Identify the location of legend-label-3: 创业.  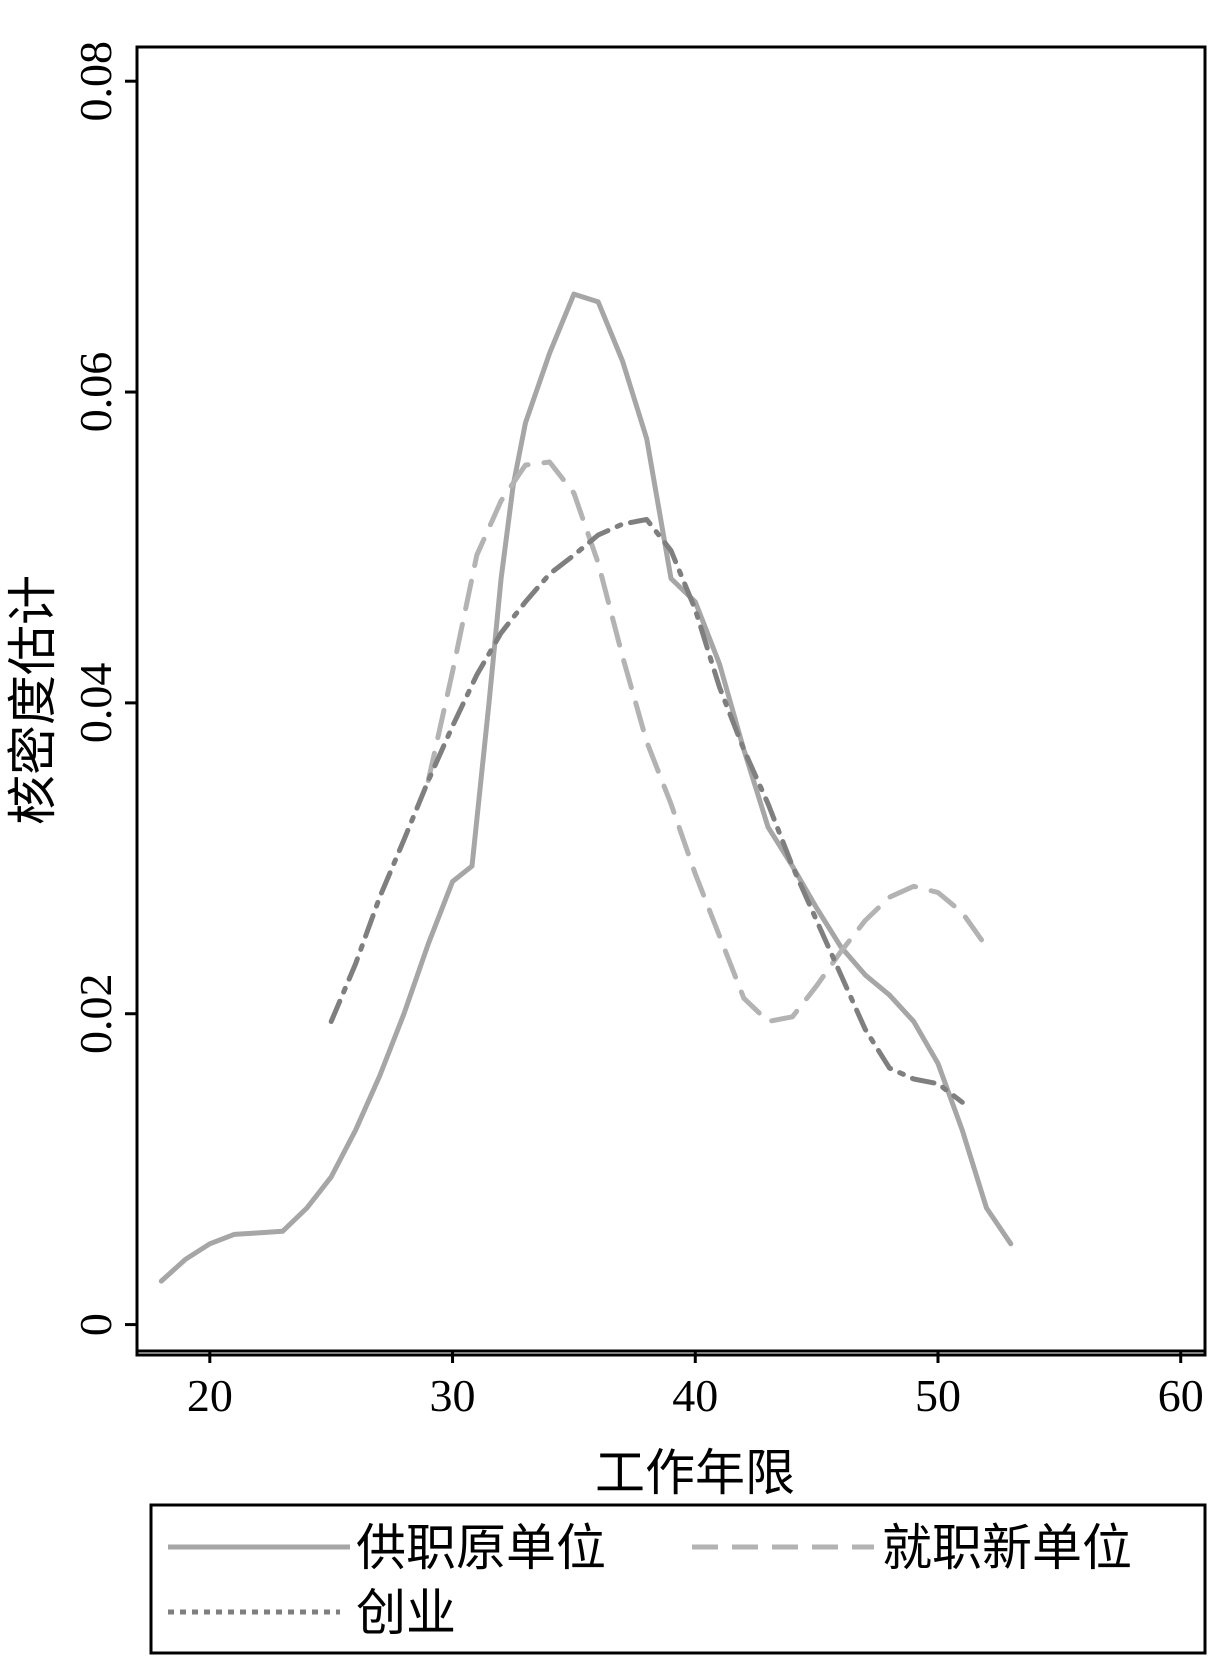
(406, 1613).